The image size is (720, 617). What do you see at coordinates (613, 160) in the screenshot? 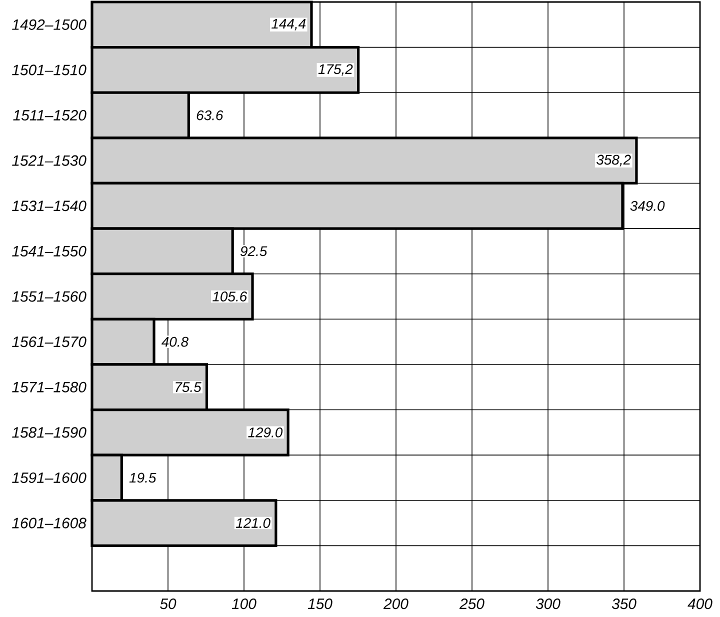
I see `data-label: 358,2` at bounding box center [613, 160].